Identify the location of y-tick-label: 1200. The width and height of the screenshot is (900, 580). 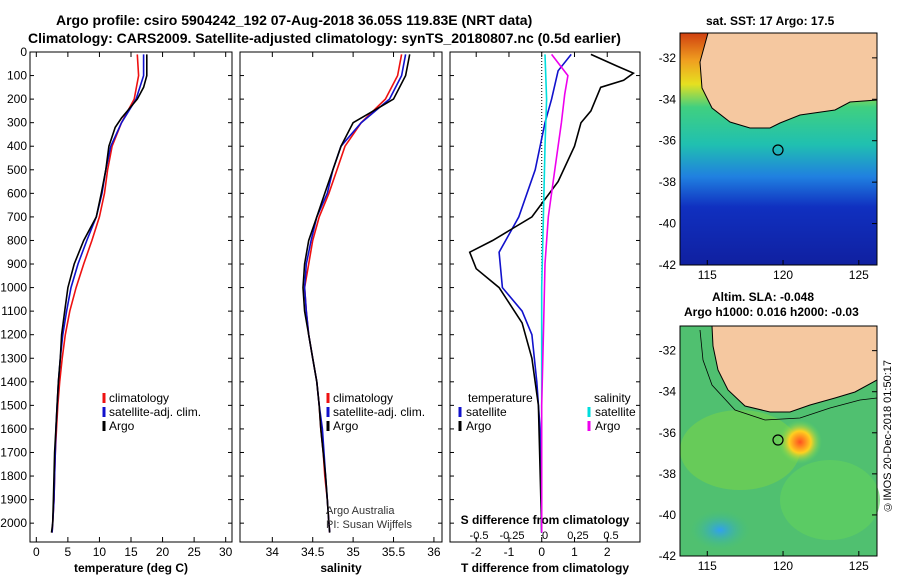
(13, 335).